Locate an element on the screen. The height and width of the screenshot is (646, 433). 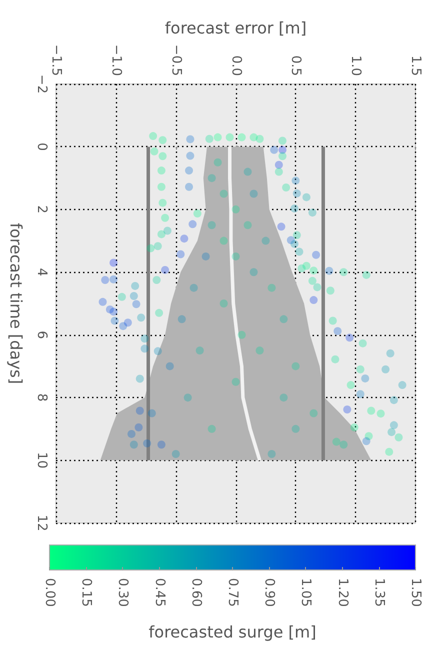
y-tick-label: 12 is located at coordinates (41, 523).